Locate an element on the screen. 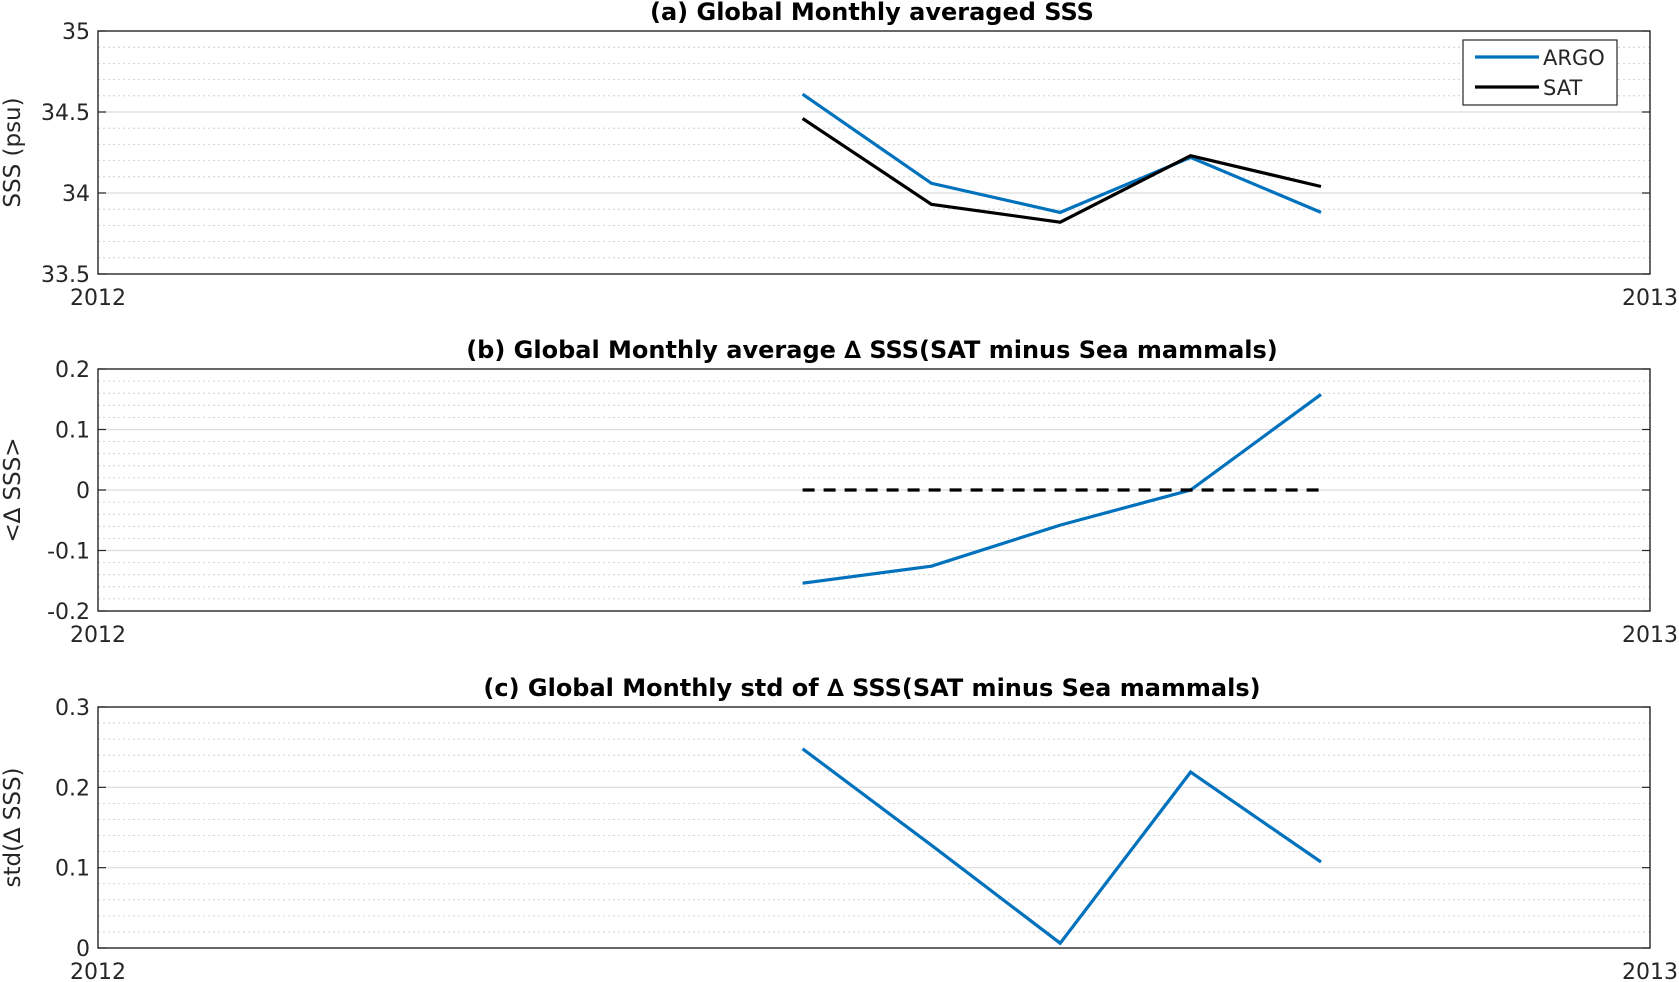 This screenshot has height=982, width=1679. legend-box is located at coordinates (1540, 72).